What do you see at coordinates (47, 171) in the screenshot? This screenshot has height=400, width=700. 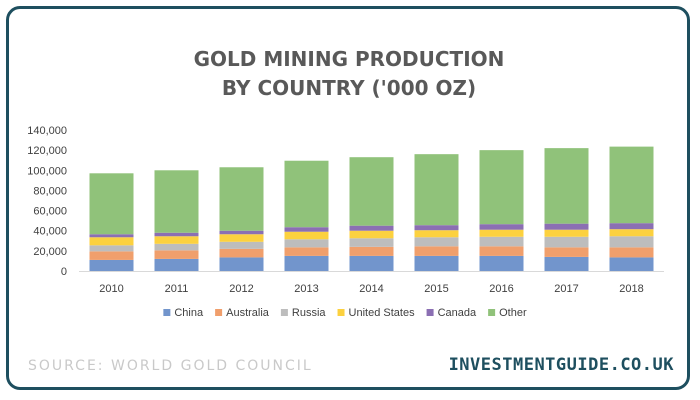 I see `y-tick-label: 100,000` at bounding box center [47, 171].